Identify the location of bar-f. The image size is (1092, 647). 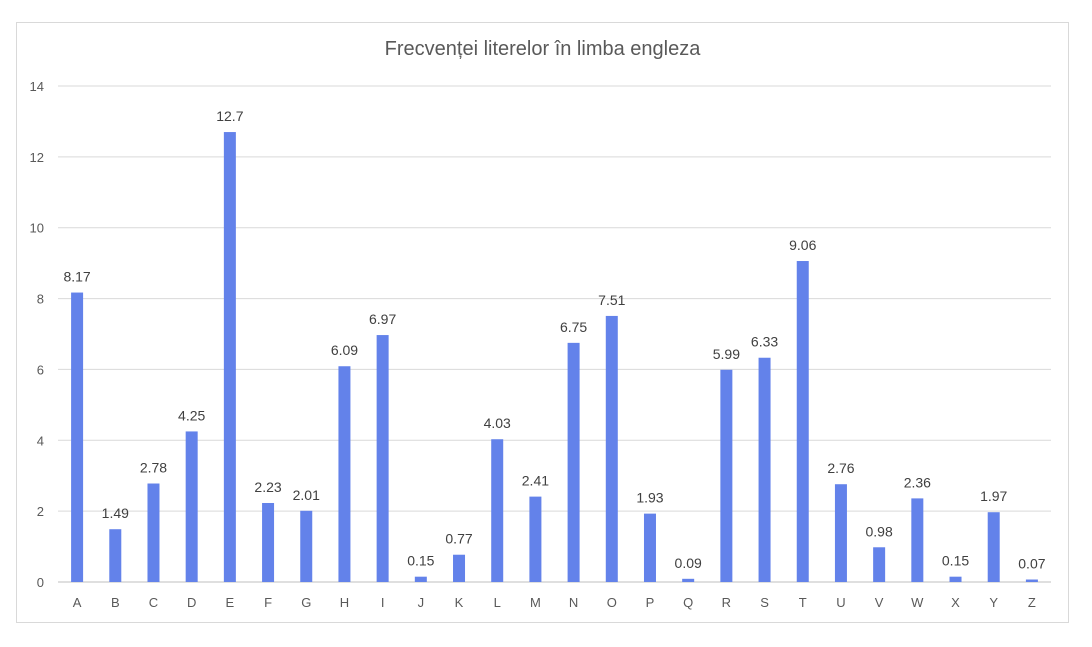
(268, 542).